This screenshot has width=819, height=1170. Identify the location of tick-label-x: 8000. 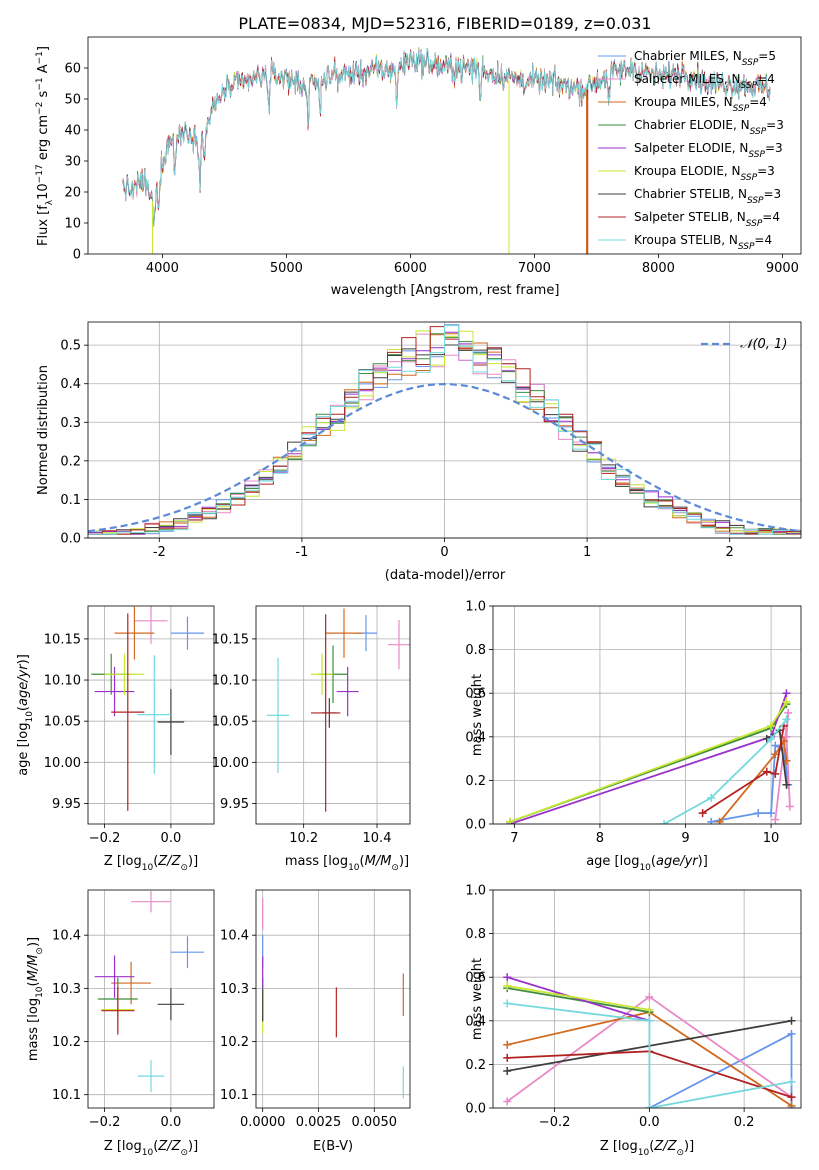
(658, 268).